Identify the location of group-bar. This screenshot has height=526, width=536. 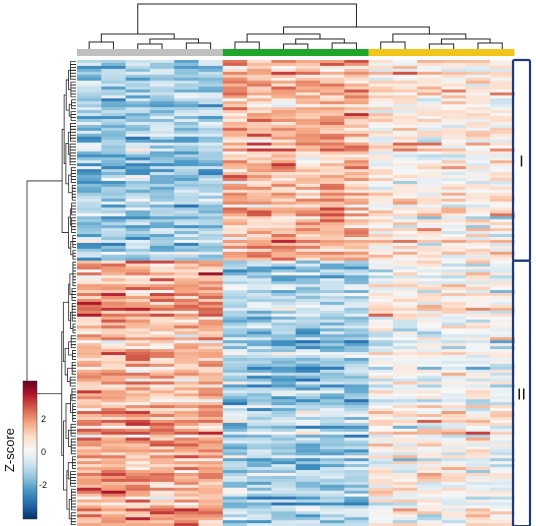
(441, 52).